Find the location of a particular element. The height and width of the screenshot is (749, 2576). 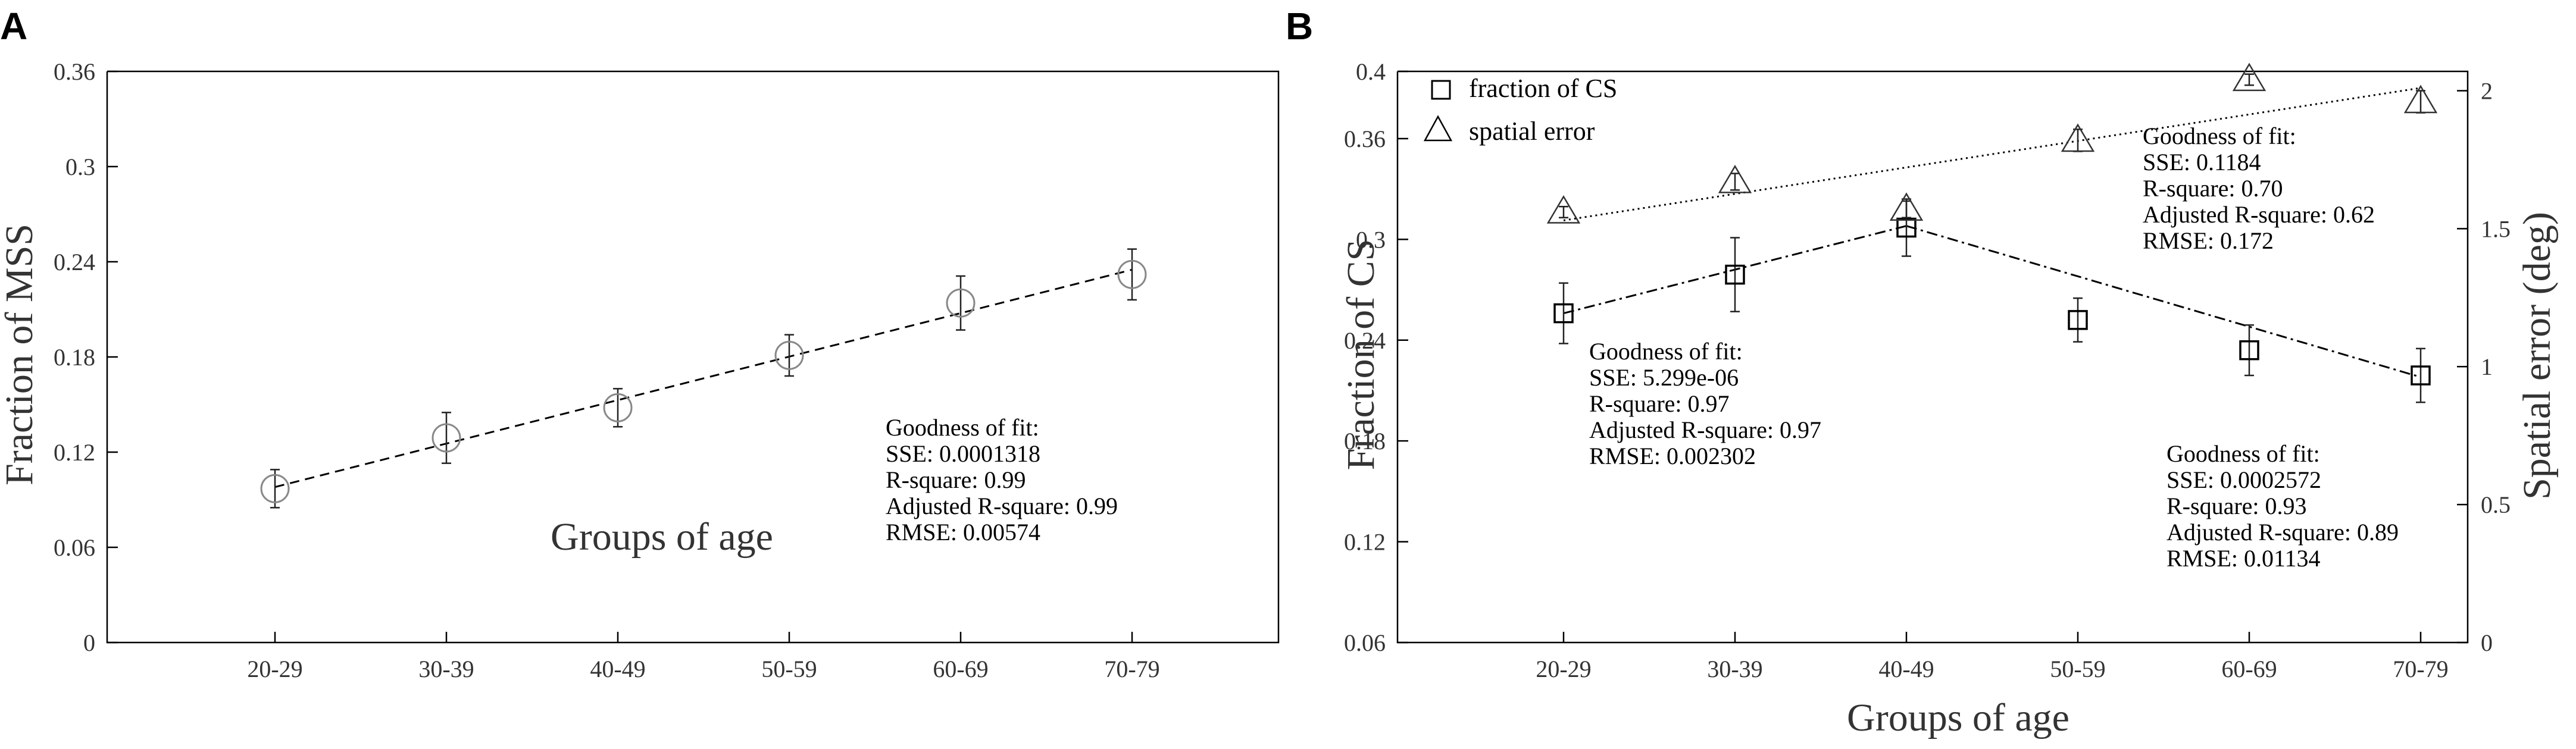

panel-a-data-points is located at coordinates (703, 378).